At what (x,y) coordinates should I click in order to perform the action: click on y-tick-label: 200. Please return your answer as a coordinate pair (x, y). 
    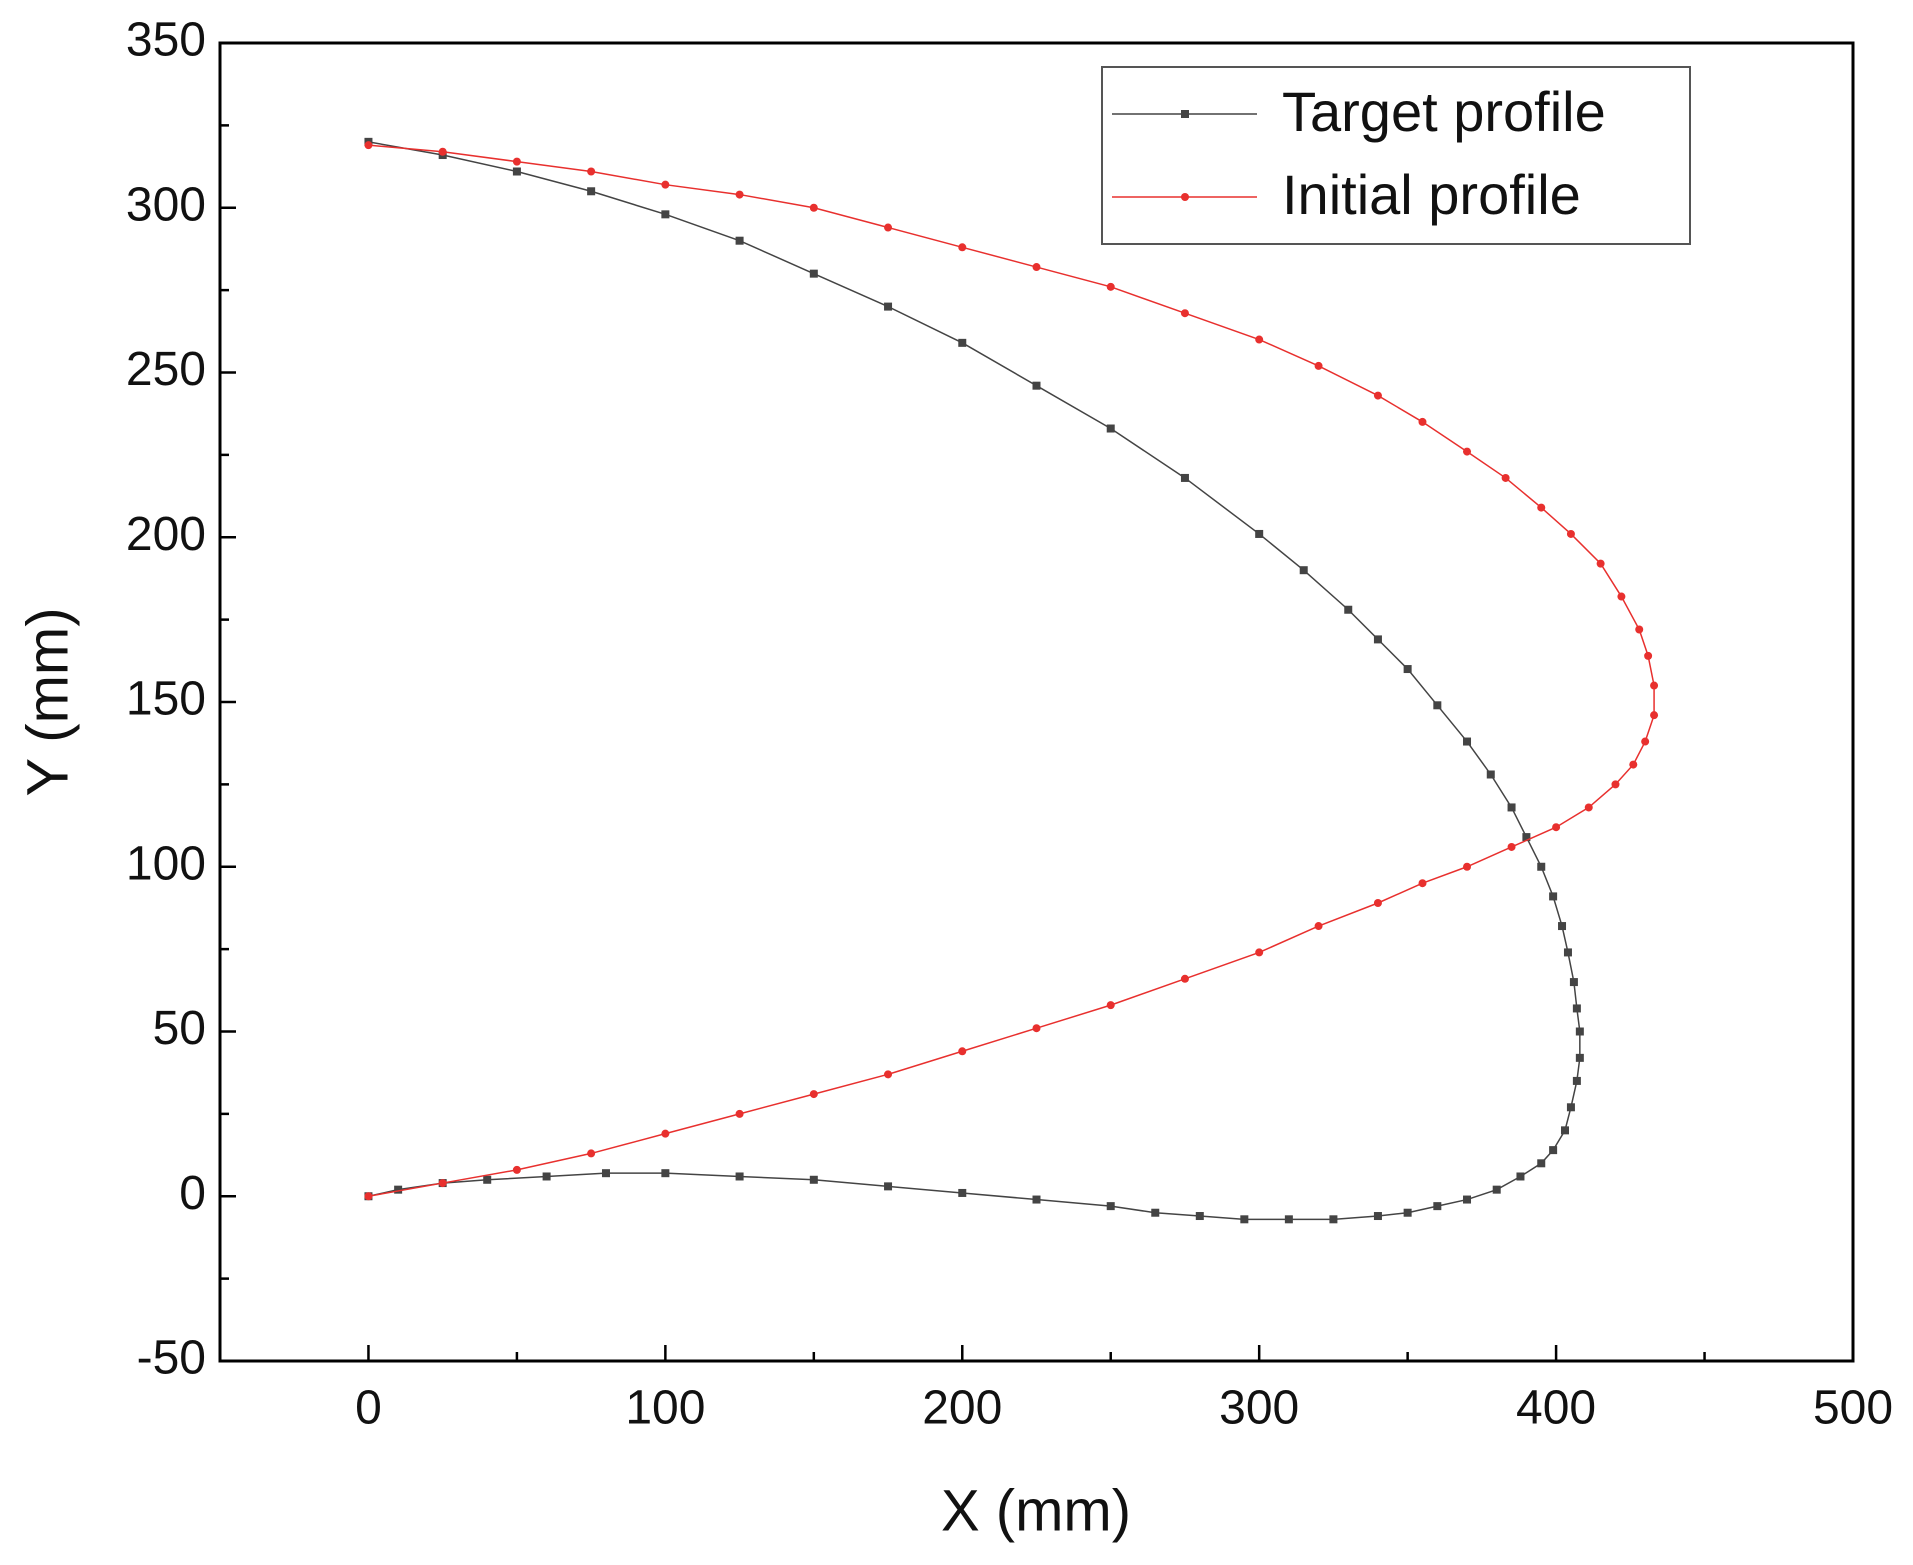
    Looking at the image, I should click on (166, 534).